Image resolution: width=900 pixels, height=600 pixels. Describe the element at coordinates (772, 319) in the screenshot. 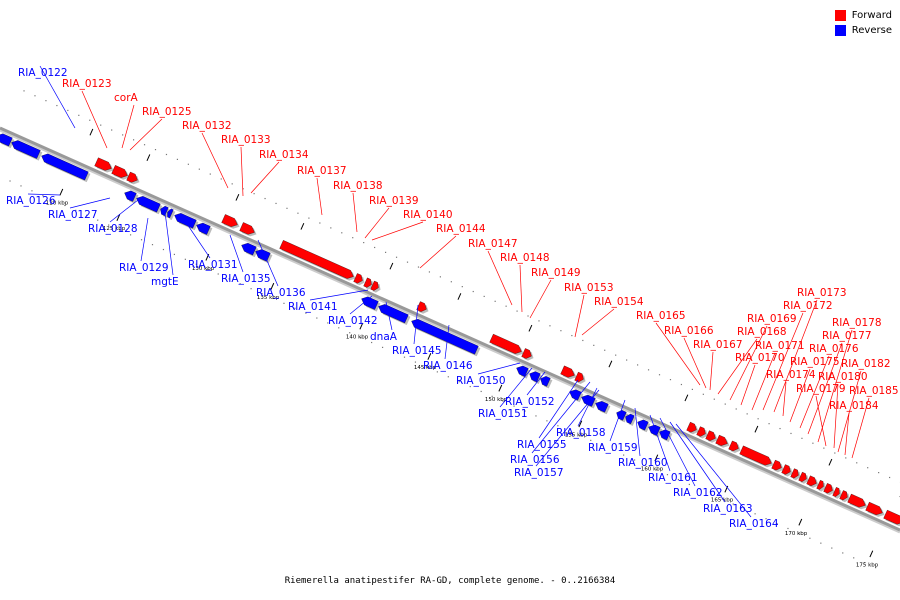

I see `gene-label-forward: RIA_0169` at that location.